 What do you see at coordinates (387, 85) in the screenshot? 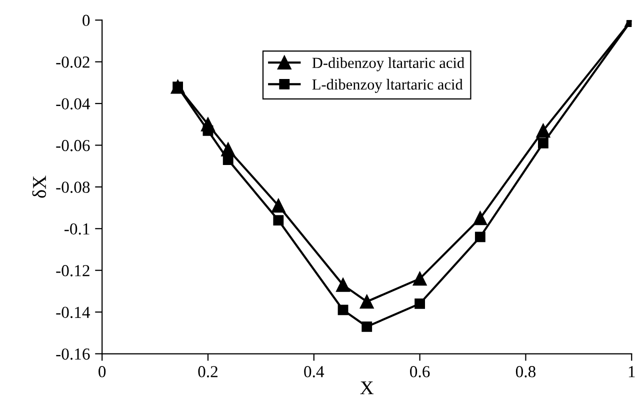
I see `legend-label: L-dibenzoy ltartaric acid` at bounding box center [387, 85].